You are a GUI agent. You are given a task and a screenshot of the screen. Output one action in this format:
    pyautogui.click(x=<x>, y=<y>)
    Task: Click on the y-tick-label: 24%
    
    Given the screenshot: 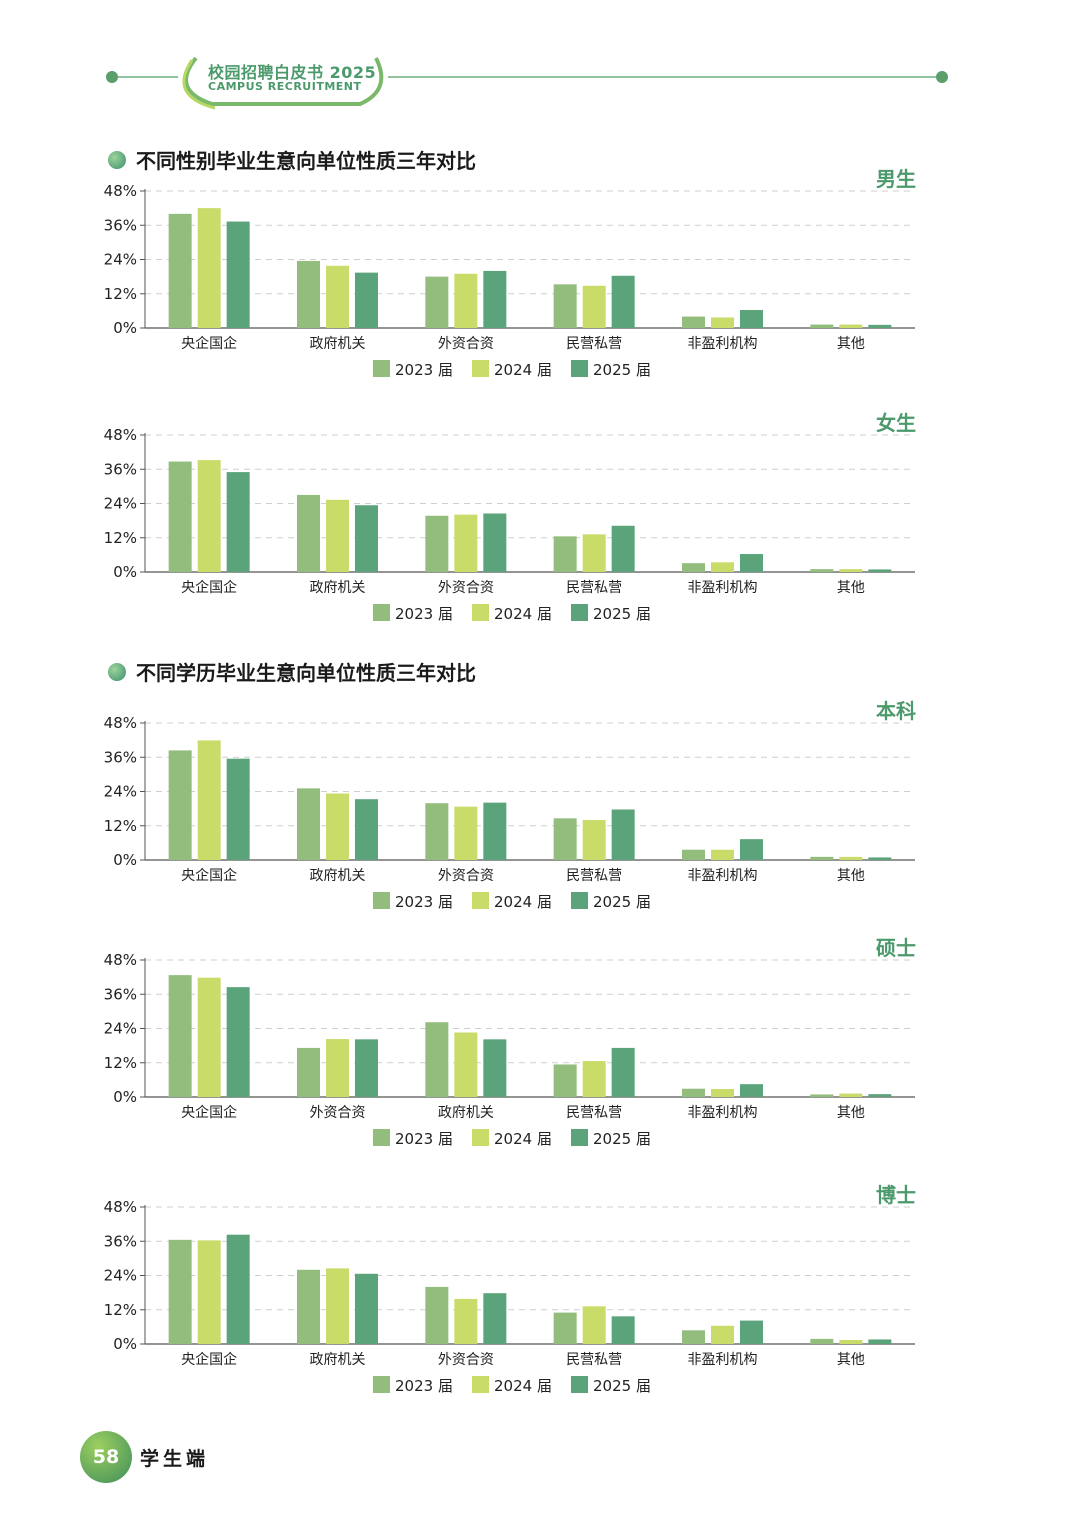 What is the action you would take?
    pyautogui.click(x=120, y=1029)
    